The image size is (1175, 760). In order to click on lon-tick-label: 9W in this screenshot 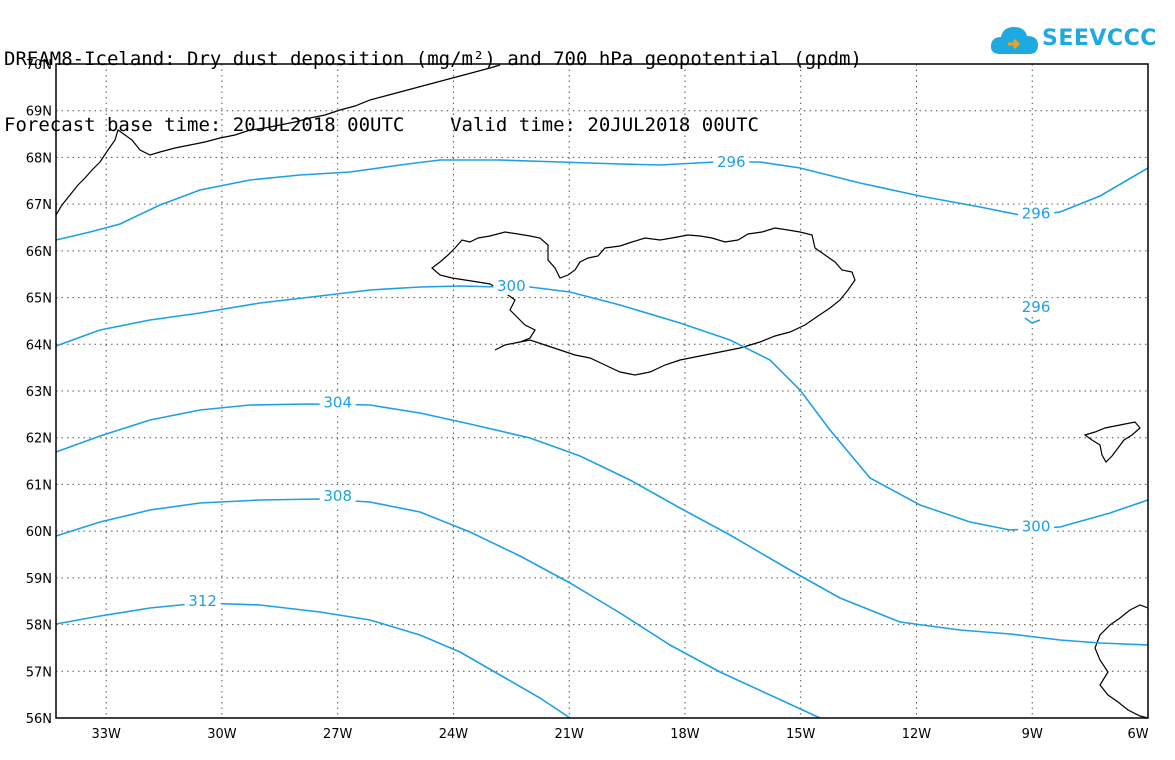, I will do `click(1032, 734)`.